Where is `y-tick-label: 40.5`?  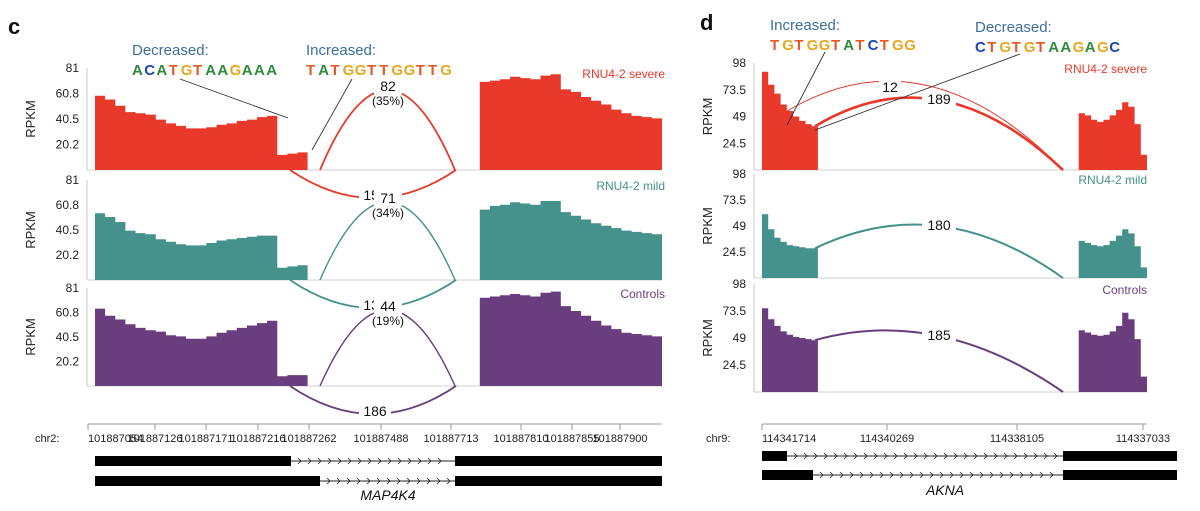 y-tick-label: 40.5 is located at coordinates (68, 337).